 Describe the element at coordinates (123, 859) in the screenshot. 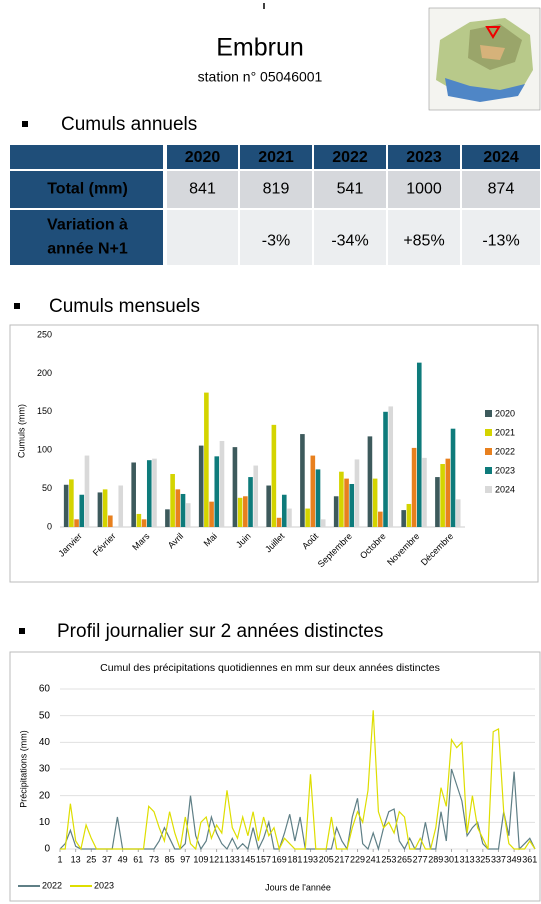

I see `x-tick-label: 49` at that location.